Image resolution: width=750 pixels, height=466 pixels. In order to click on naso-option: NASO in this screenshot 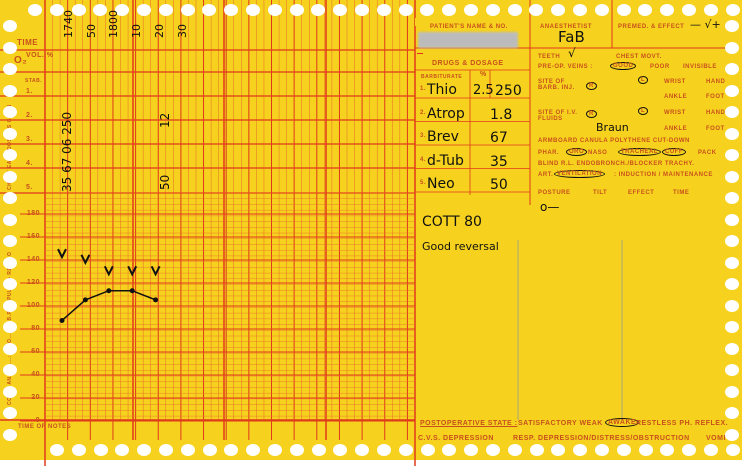, I will do `click(598, 153)`.